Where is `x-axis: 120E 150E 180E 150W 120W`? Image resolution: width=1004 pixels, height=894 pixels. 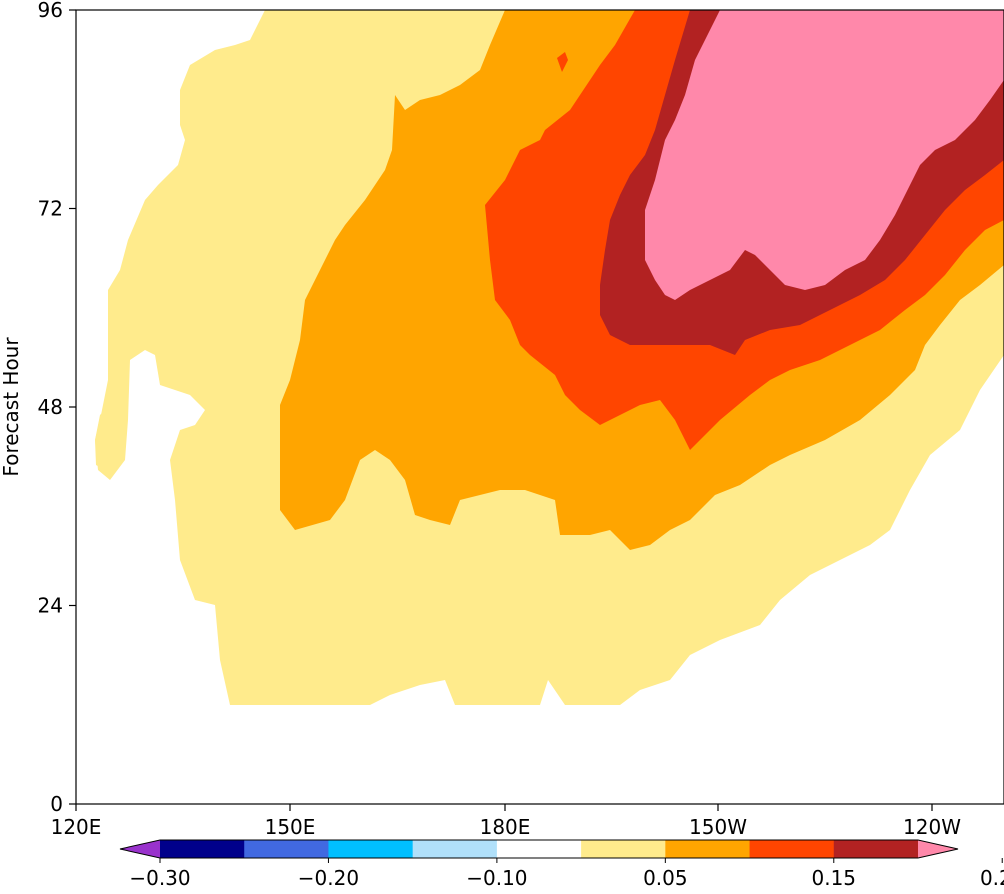
x-axis: 120E 150E 180E 150W 120W is located at coordinates (506, 821).